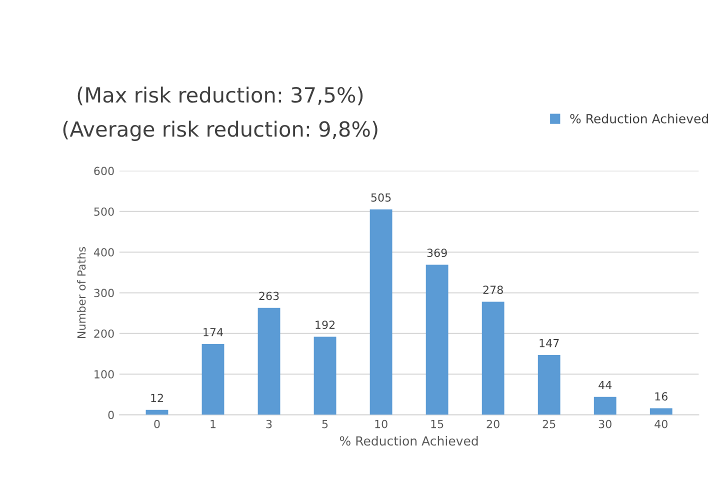  I want to click on x-tick-label: 3, so click(269, 424).